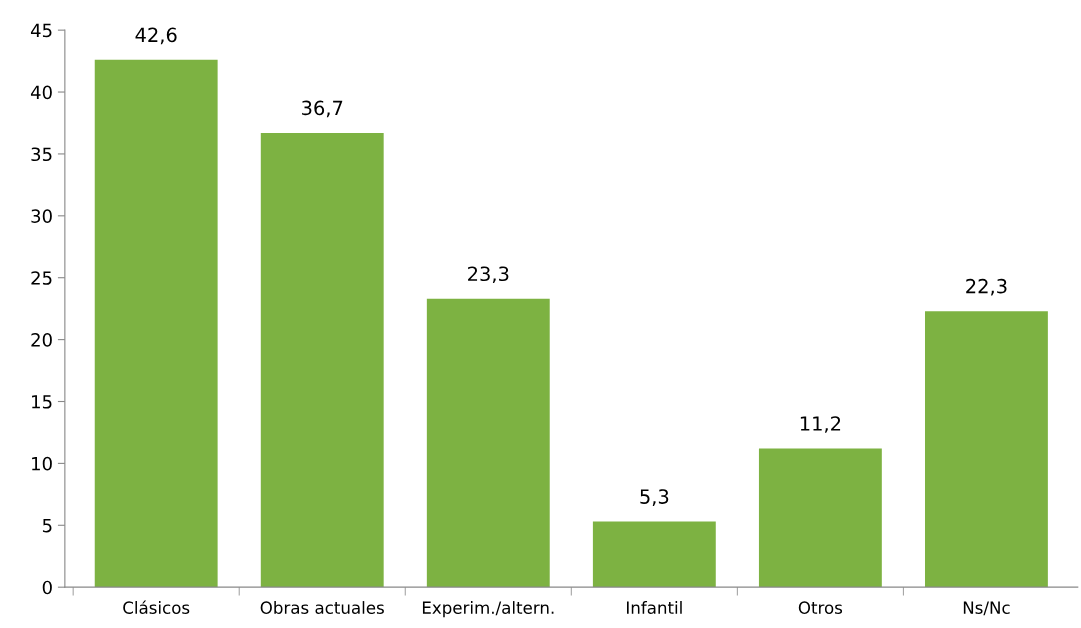 The height and width of the screenshot is (628, 1081). I want to click on x-tick-label: Clásicos, so click(156, 607).